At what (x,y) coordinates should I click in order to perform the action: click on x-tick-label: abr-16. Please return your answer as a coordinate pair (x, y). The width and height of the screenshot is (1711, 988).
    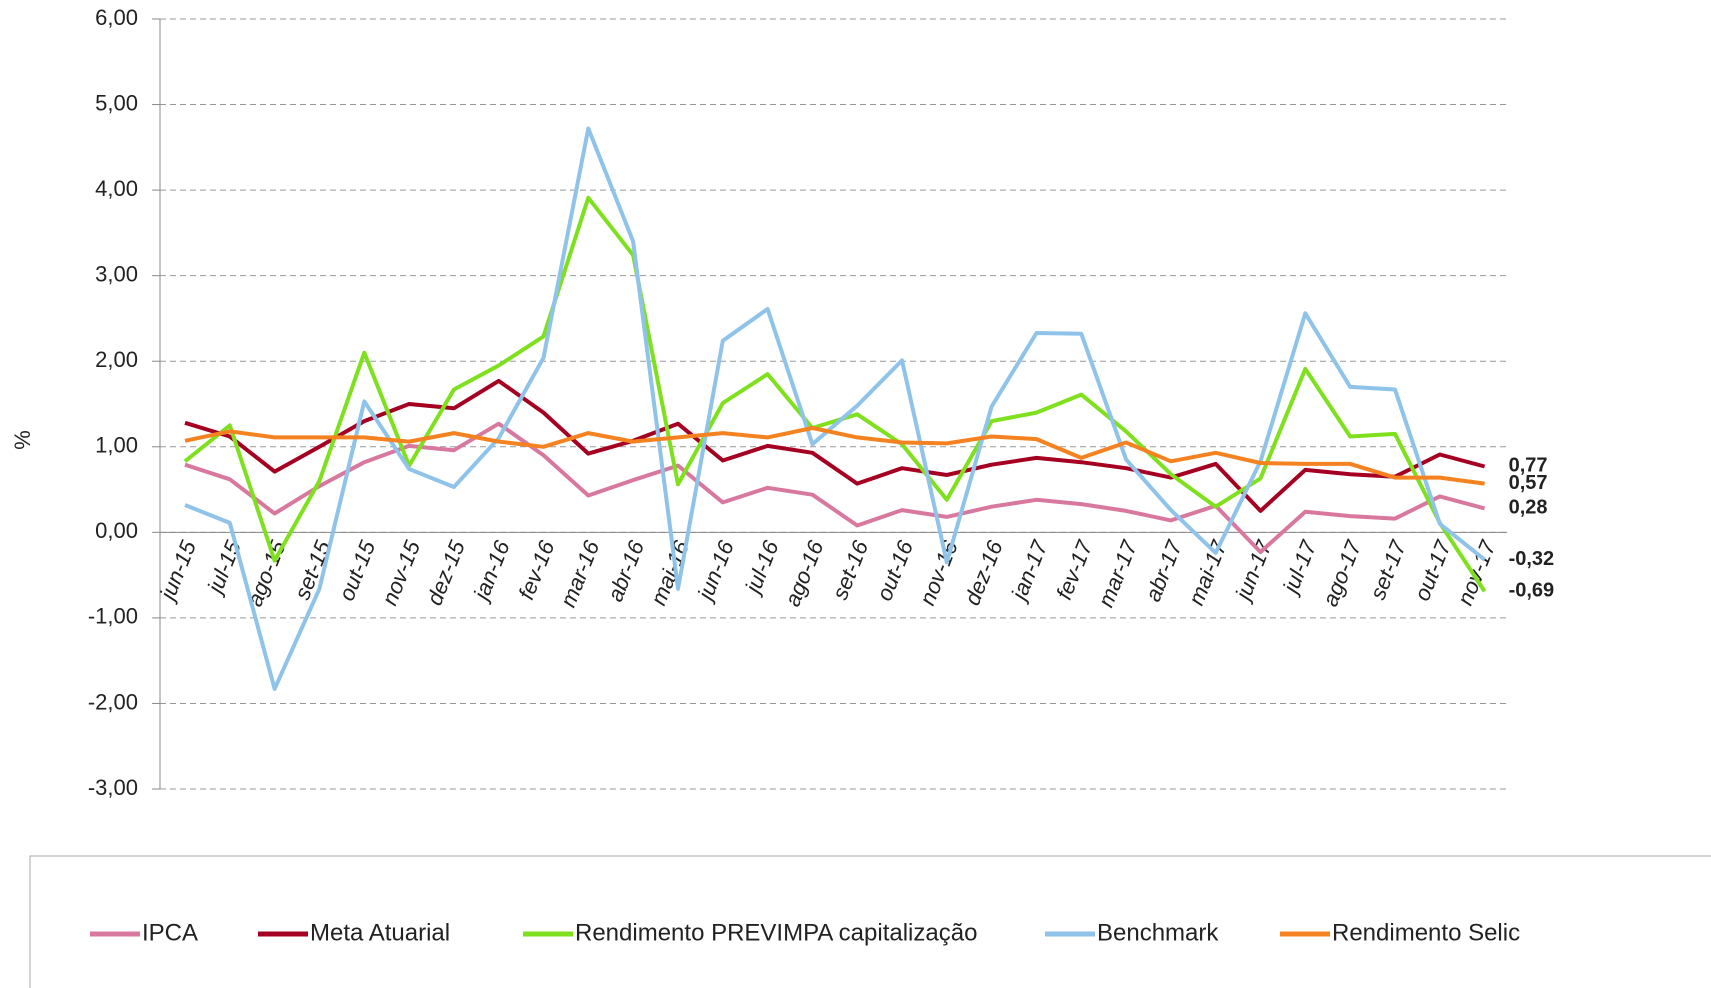
    Looking at the image, I should click on (625, 570).